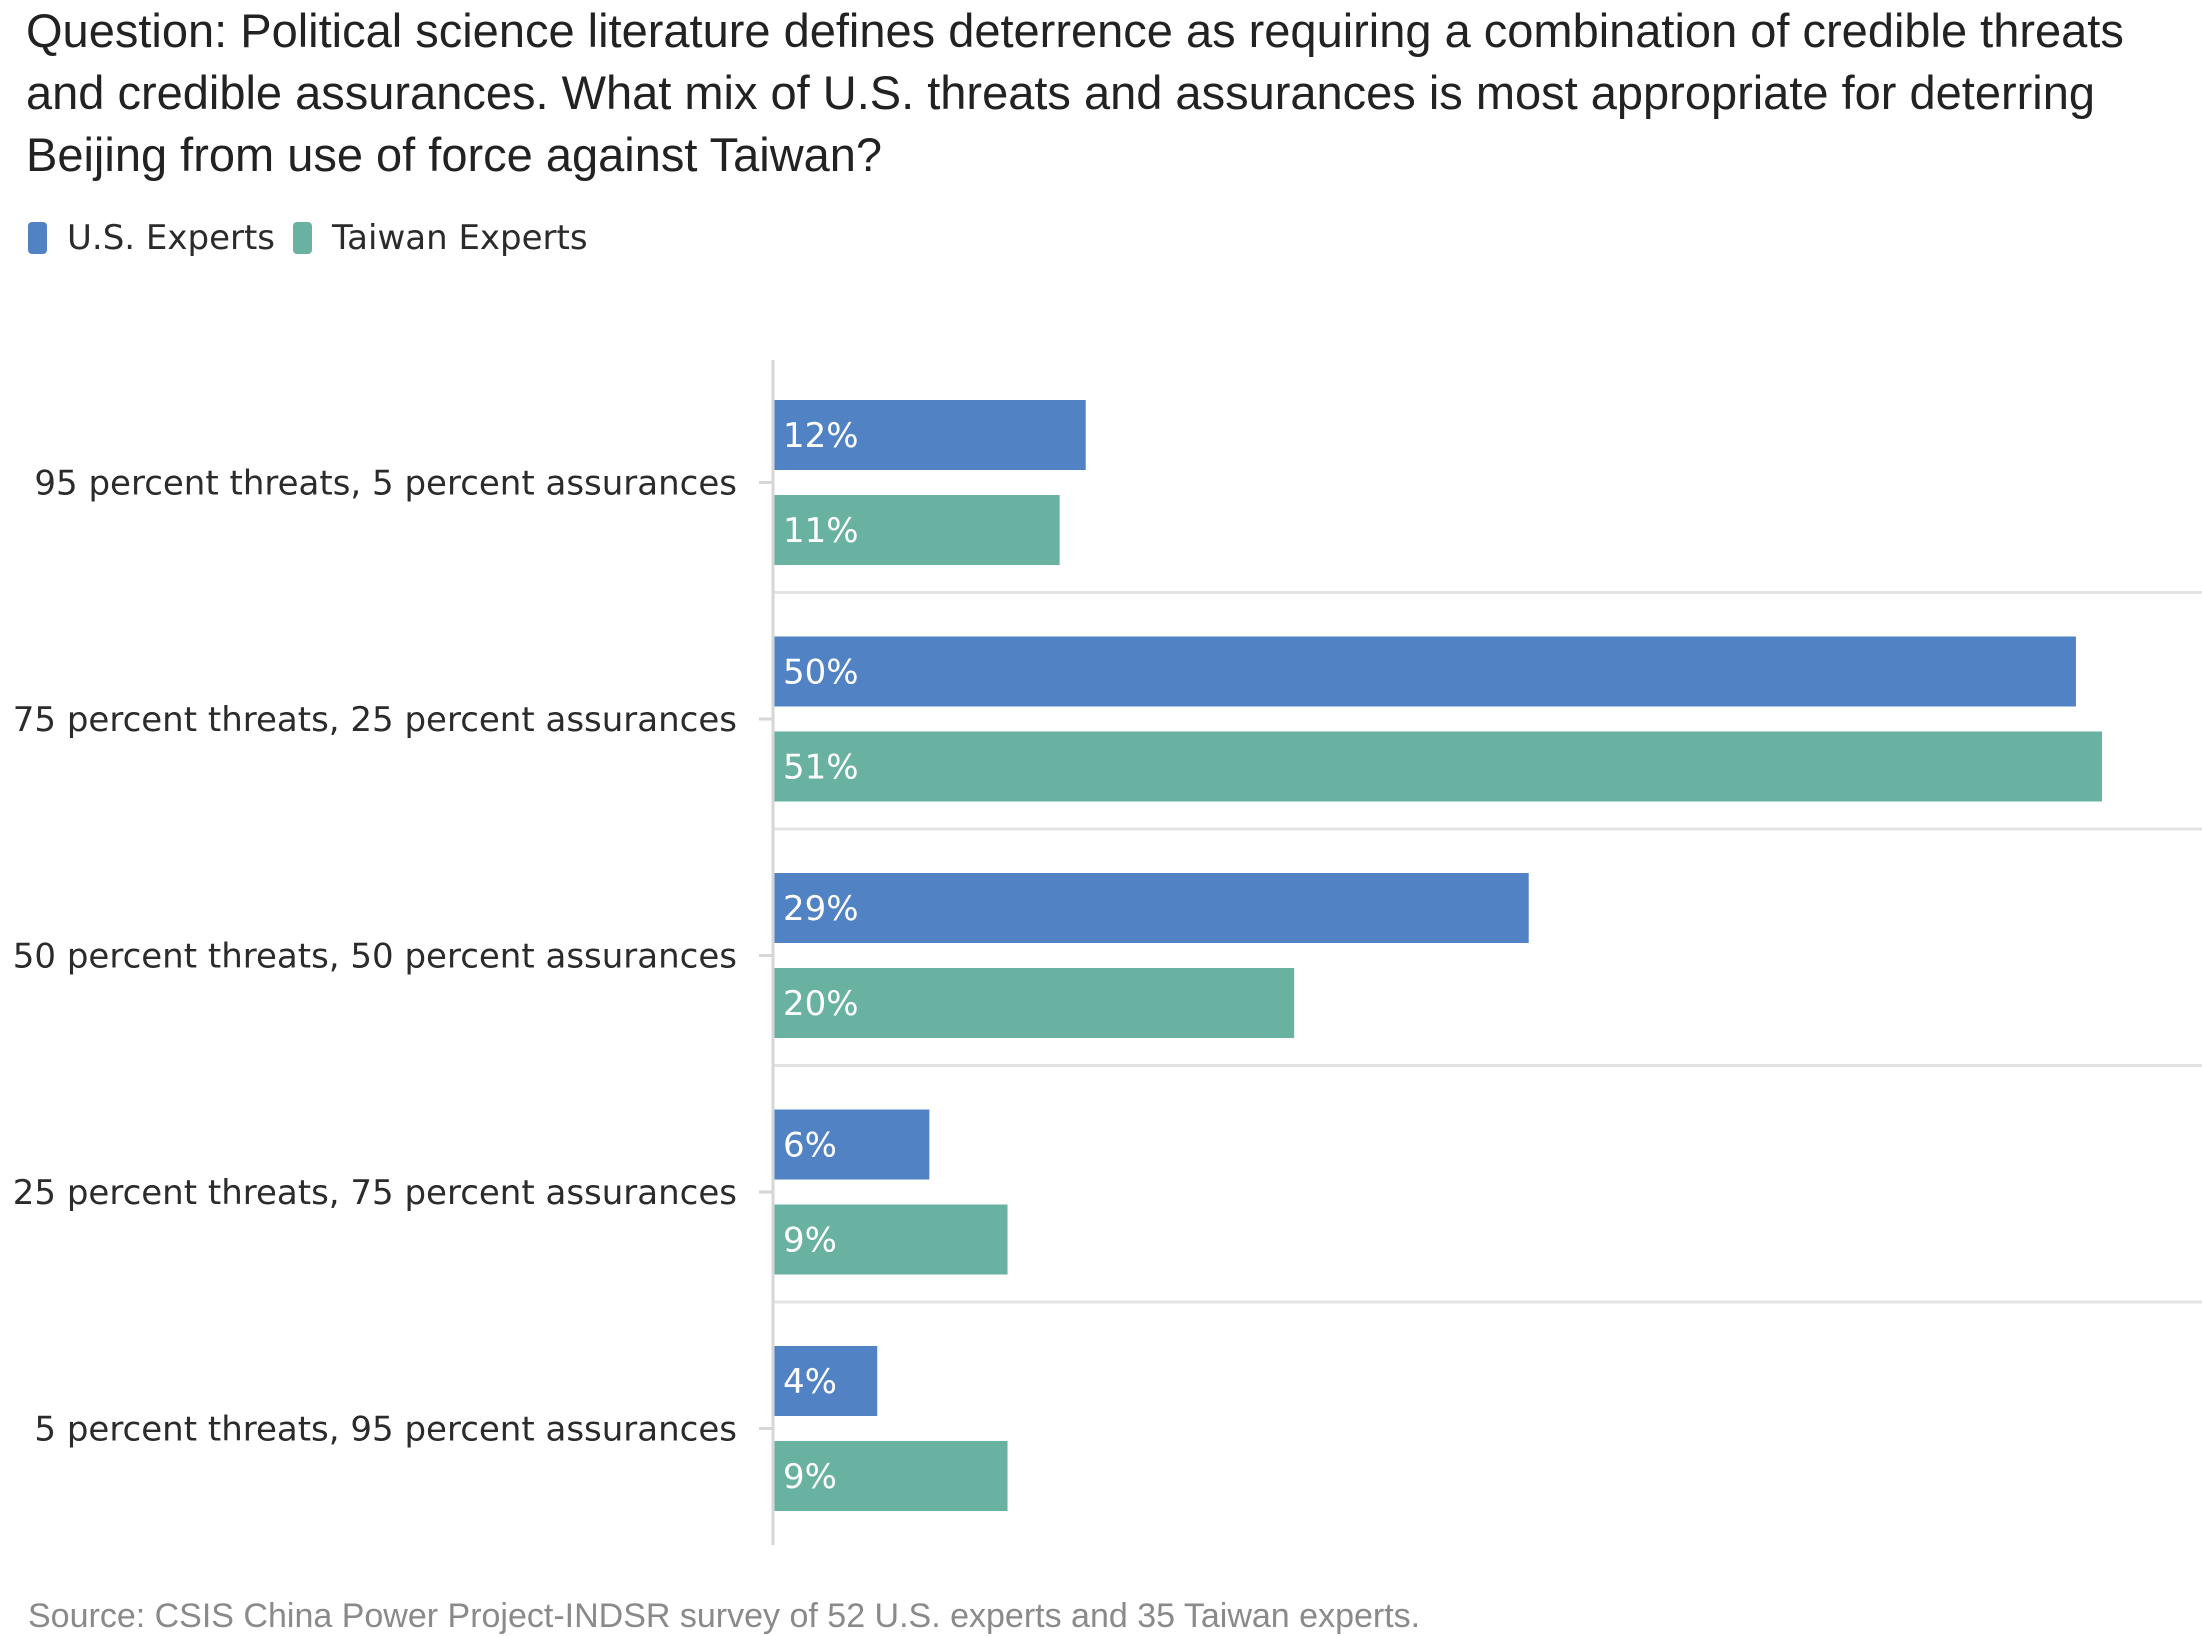  I want to click on category-label: 95 percent threats, 5 percent assurances, so click(385, 484).